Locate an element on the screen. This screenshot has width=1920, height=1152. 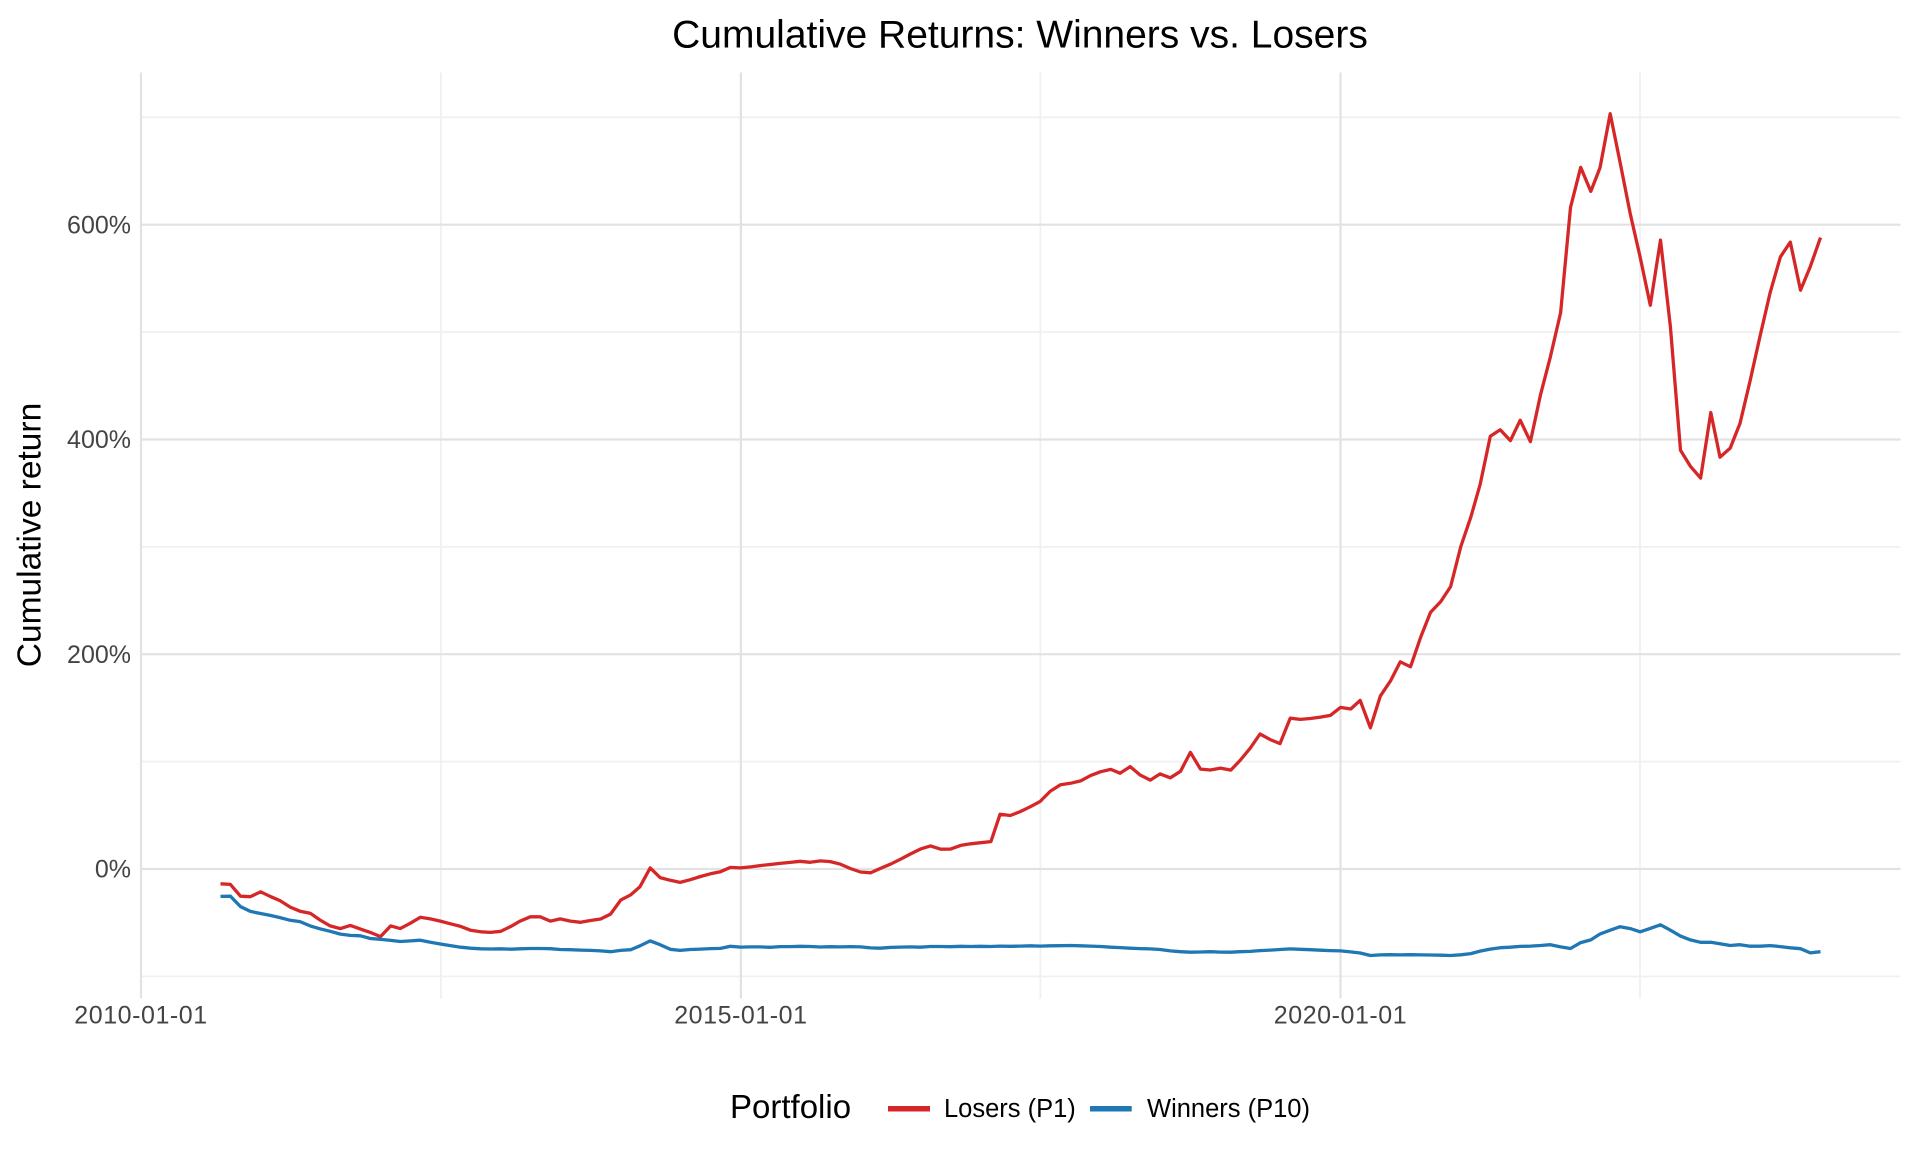
svg-text: Portfolio is located at coordinates (790, 1106).